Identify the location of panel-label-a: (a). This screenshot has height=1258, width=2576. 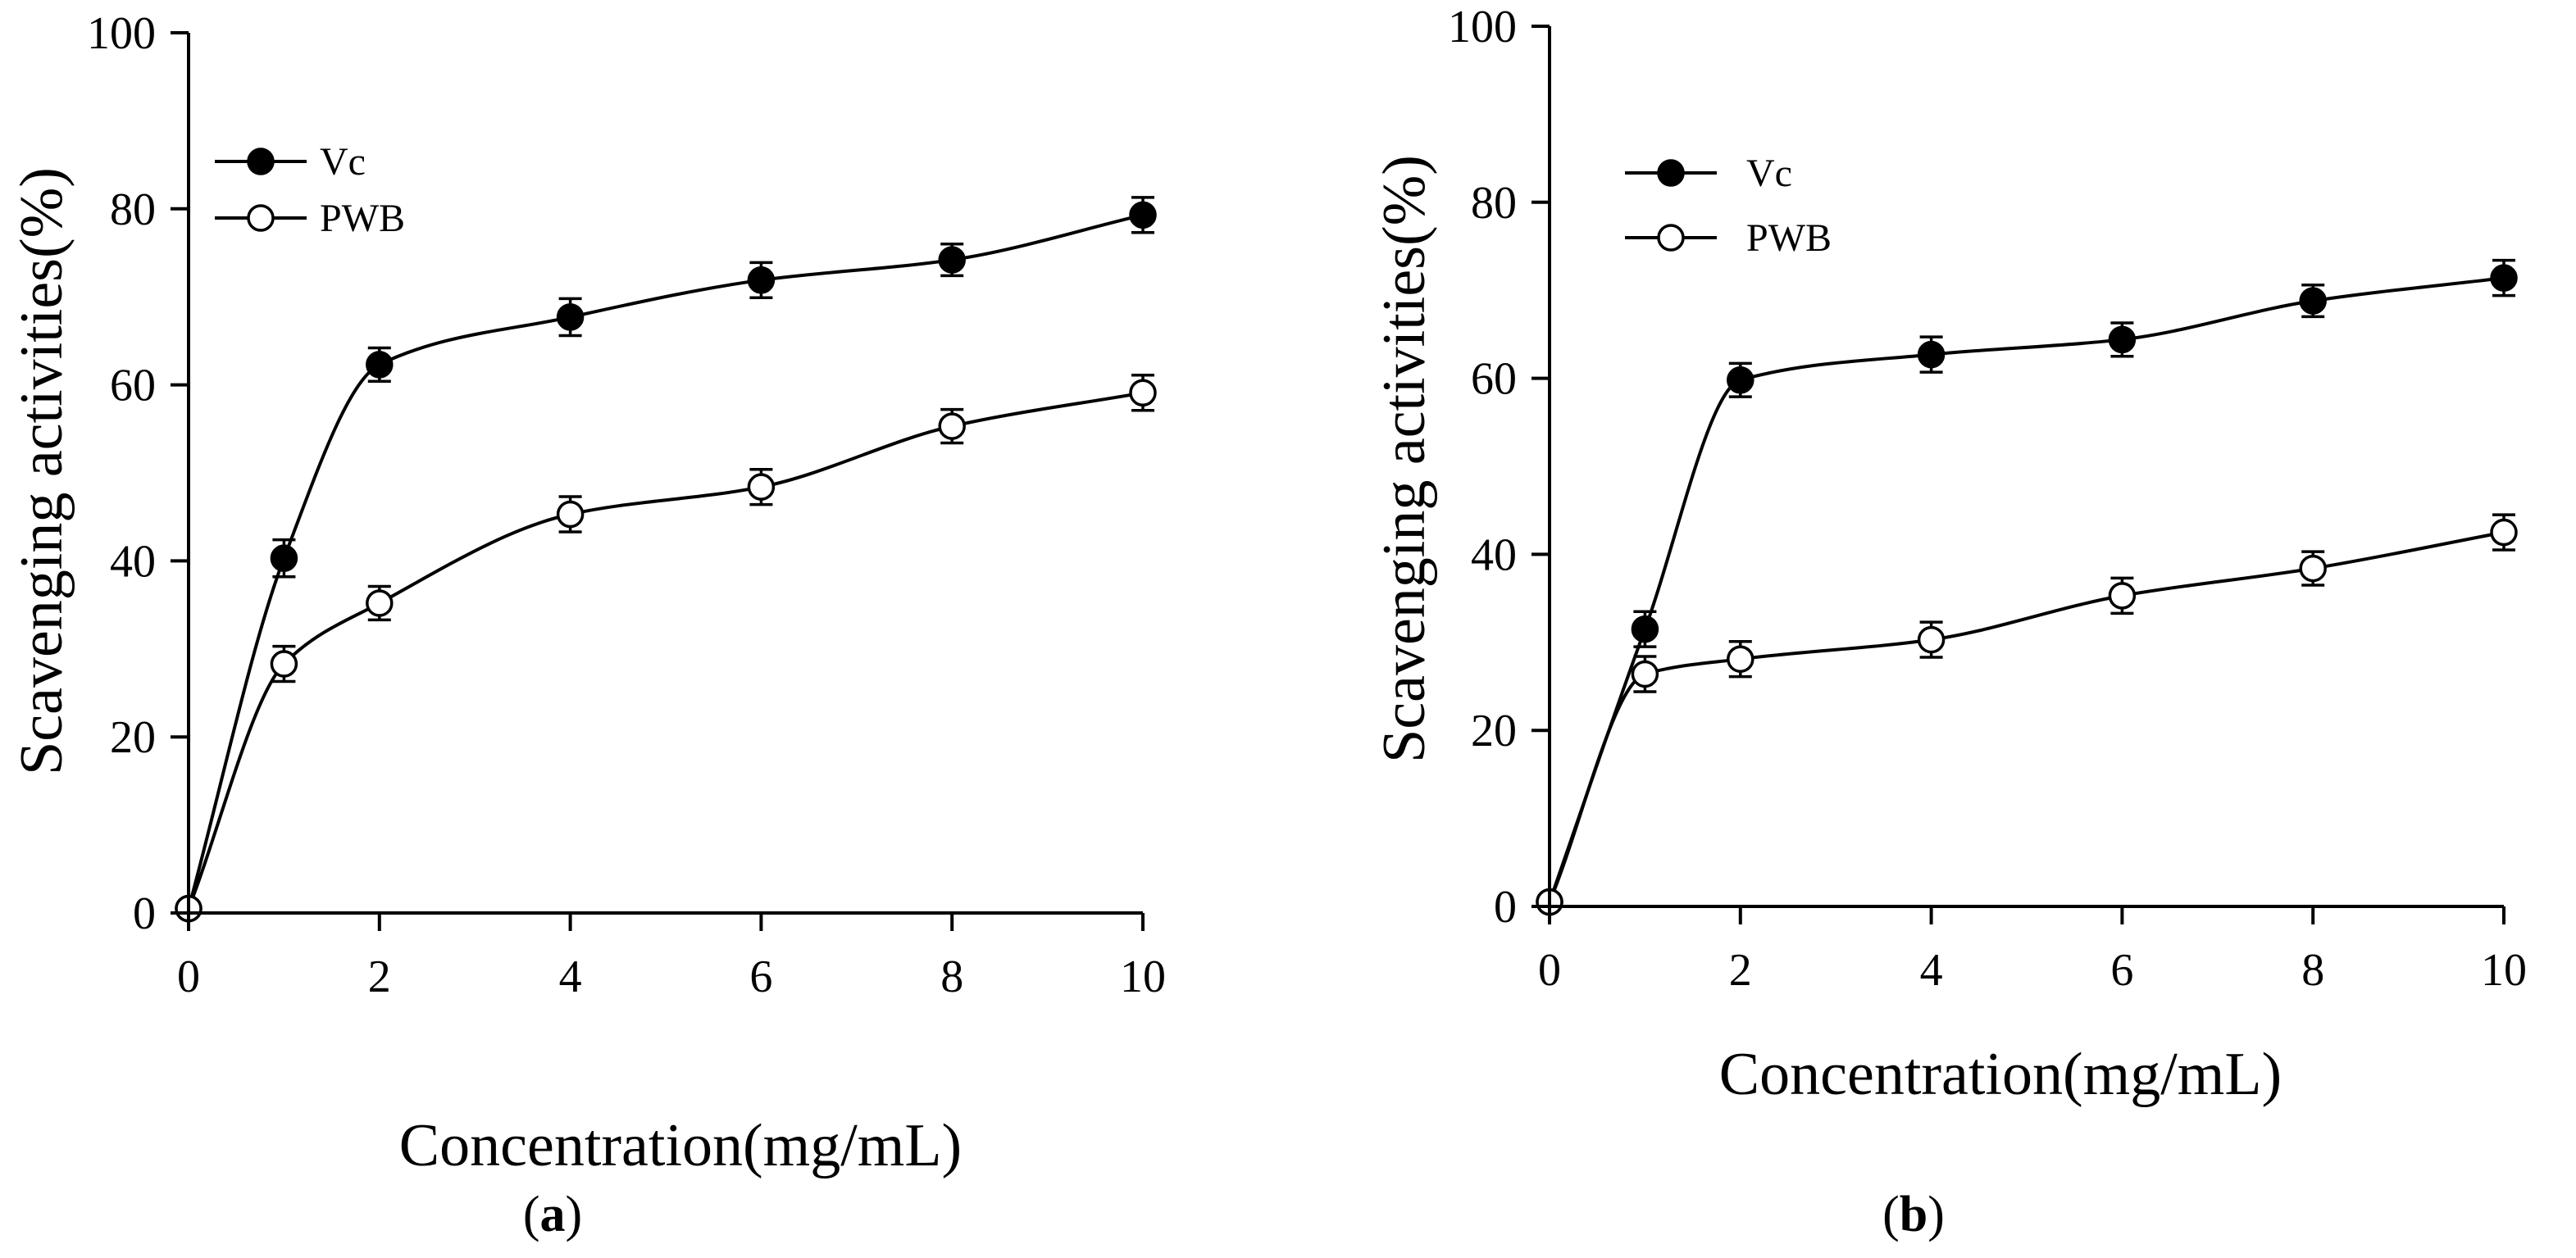
(552, 1214).